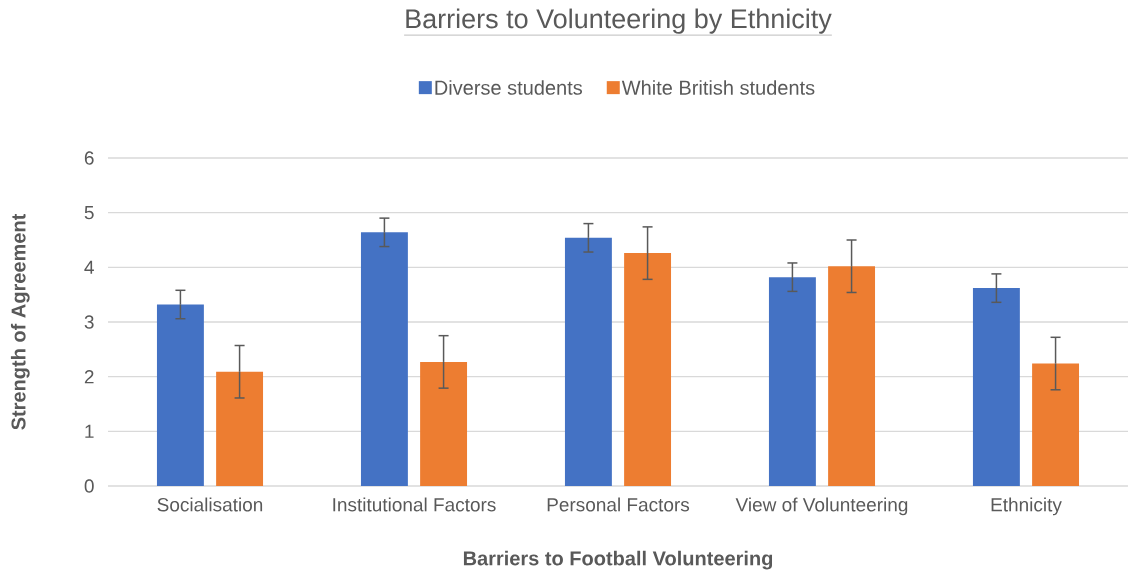 Image resolution: width=1129 pixels, height=573 pixels. I want to click on y-axis-title: Strength of Agreement, so click(20, 322).